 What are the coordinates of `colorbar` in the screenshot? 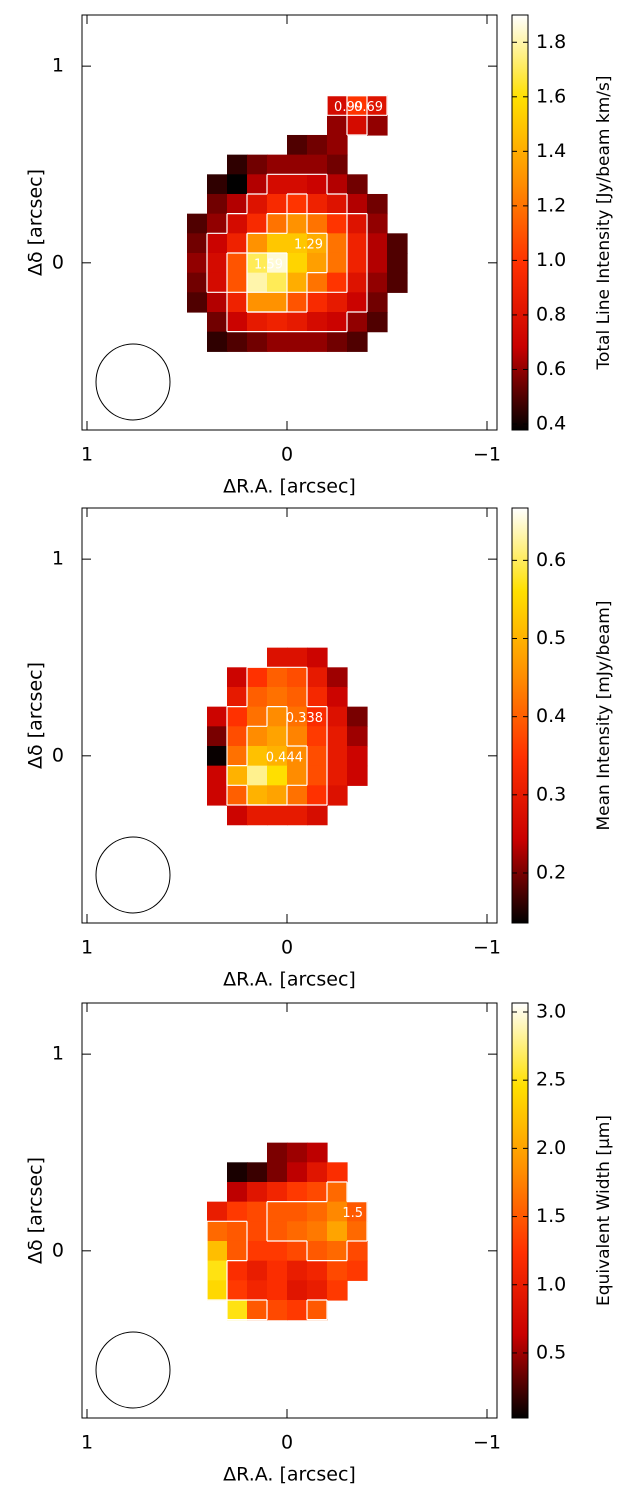 It's located at (520, 222).